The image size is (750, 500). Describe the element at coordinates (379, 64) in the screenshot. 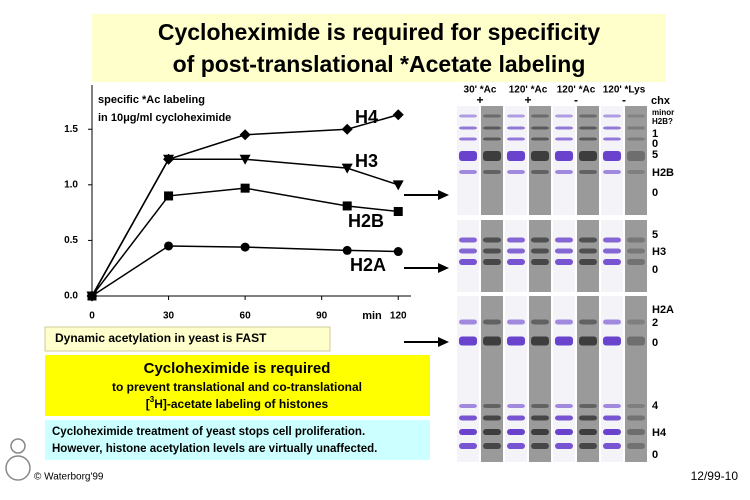

I see `title-line: of post-translational *Acetate labeling` at that location.